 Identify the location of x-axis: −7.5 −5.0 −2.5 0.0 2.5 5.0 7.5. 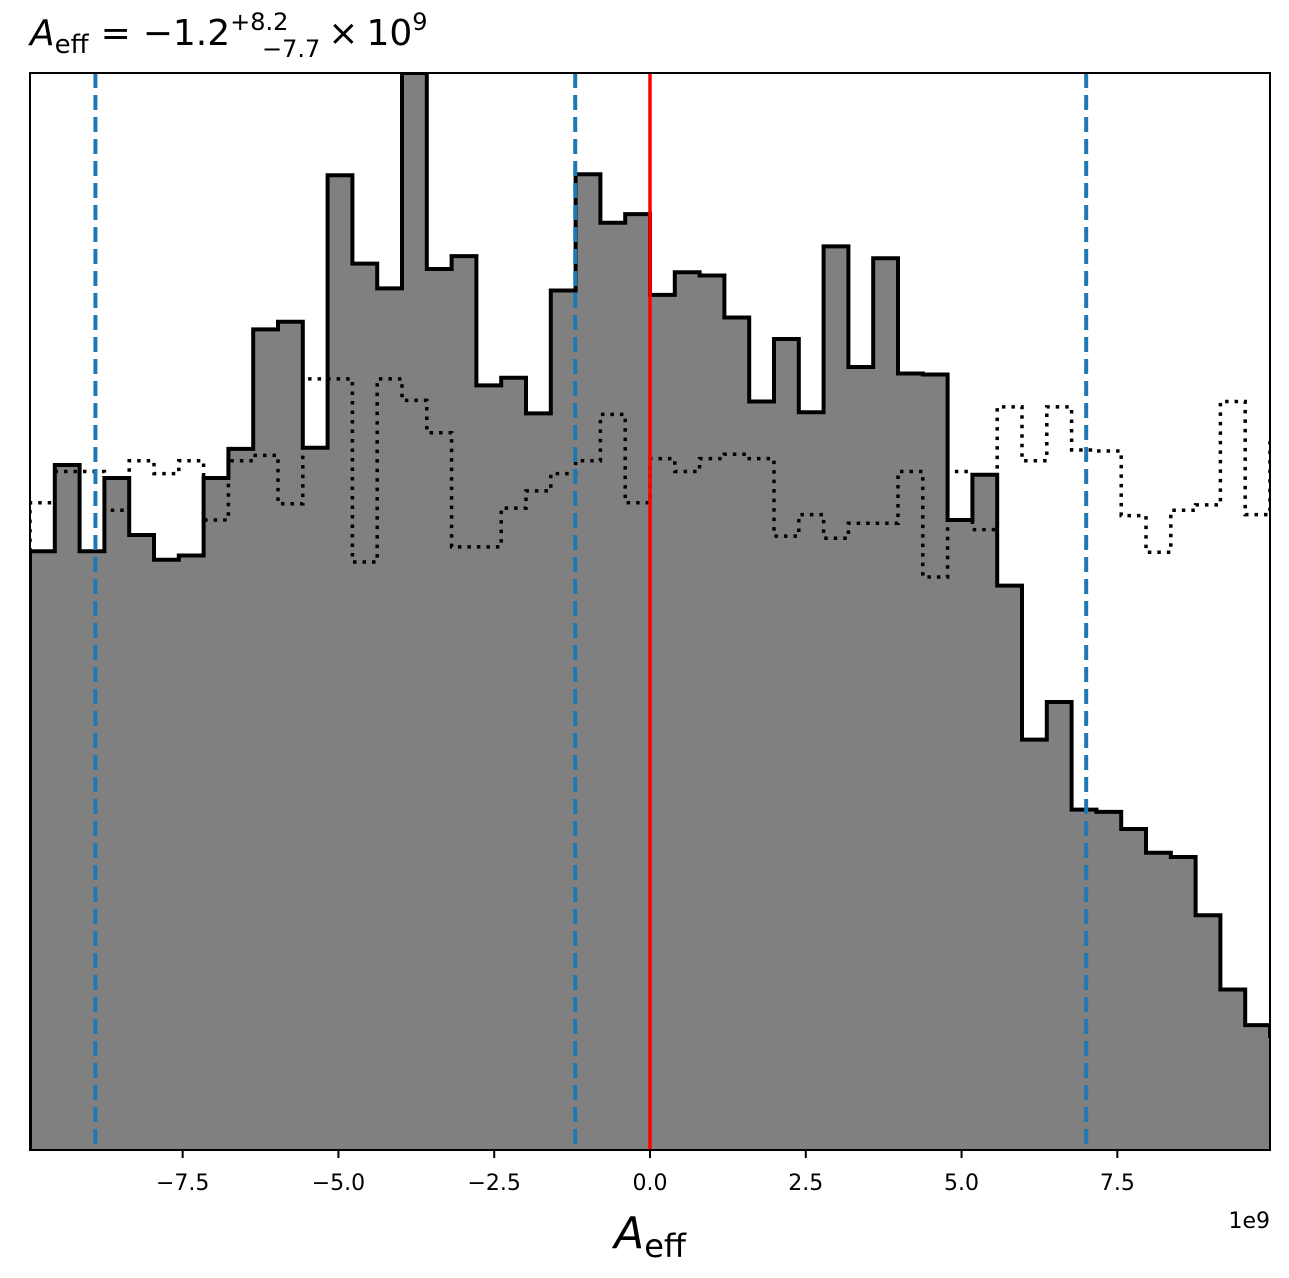
(645, 1173).